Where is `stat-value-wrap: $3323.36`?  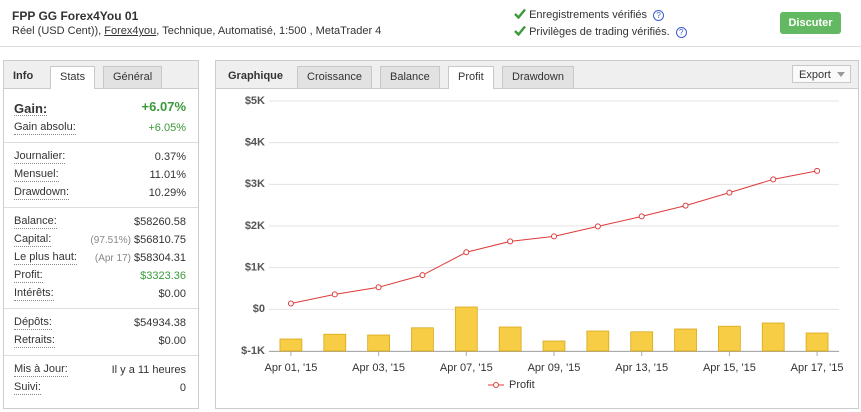
stat-value-wrap: $3323.36 is located at coordinates (163, 276).